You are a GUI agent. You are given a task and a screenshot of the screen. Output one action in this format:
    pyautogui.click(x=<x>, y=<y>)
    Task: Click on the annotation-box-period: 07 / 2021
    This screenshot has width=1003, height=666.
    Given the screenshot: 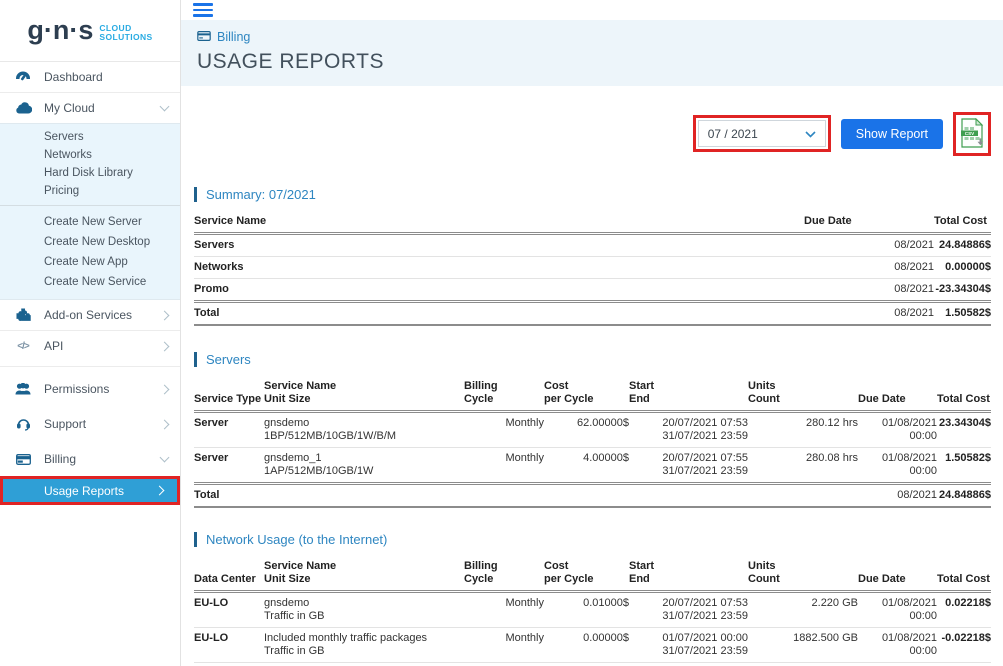 What is the action you would take?
    pyautogui.click(x=761, y=133)
    